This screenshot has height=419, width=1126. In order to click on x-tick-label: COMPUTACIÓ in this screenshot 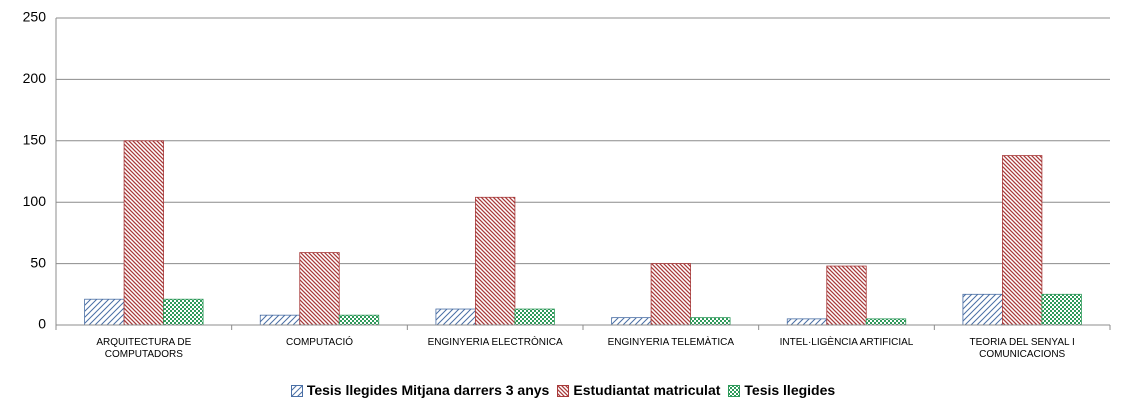, I will do `click(319, 342)`.